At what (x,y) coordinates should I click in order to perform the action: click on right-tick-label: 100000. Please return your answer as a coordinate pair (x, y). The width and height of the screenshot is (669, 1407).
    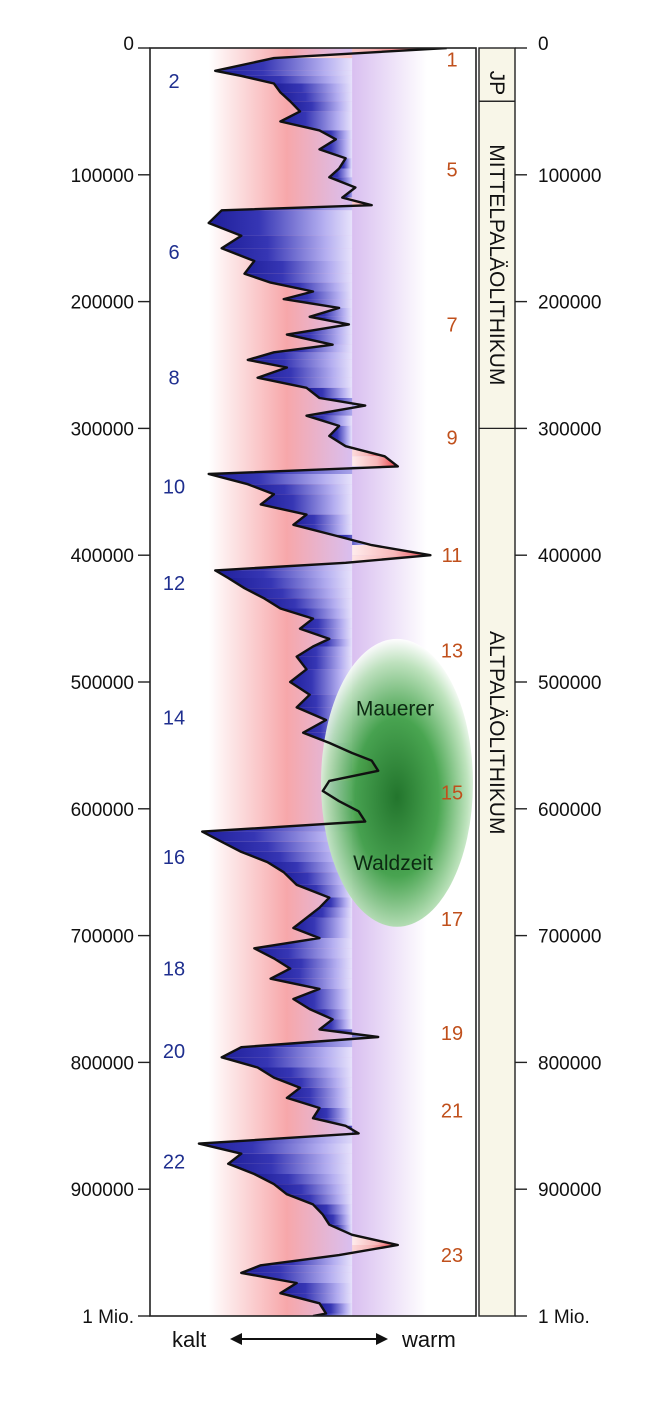
    Looking at the image, I should click on (569, 176).